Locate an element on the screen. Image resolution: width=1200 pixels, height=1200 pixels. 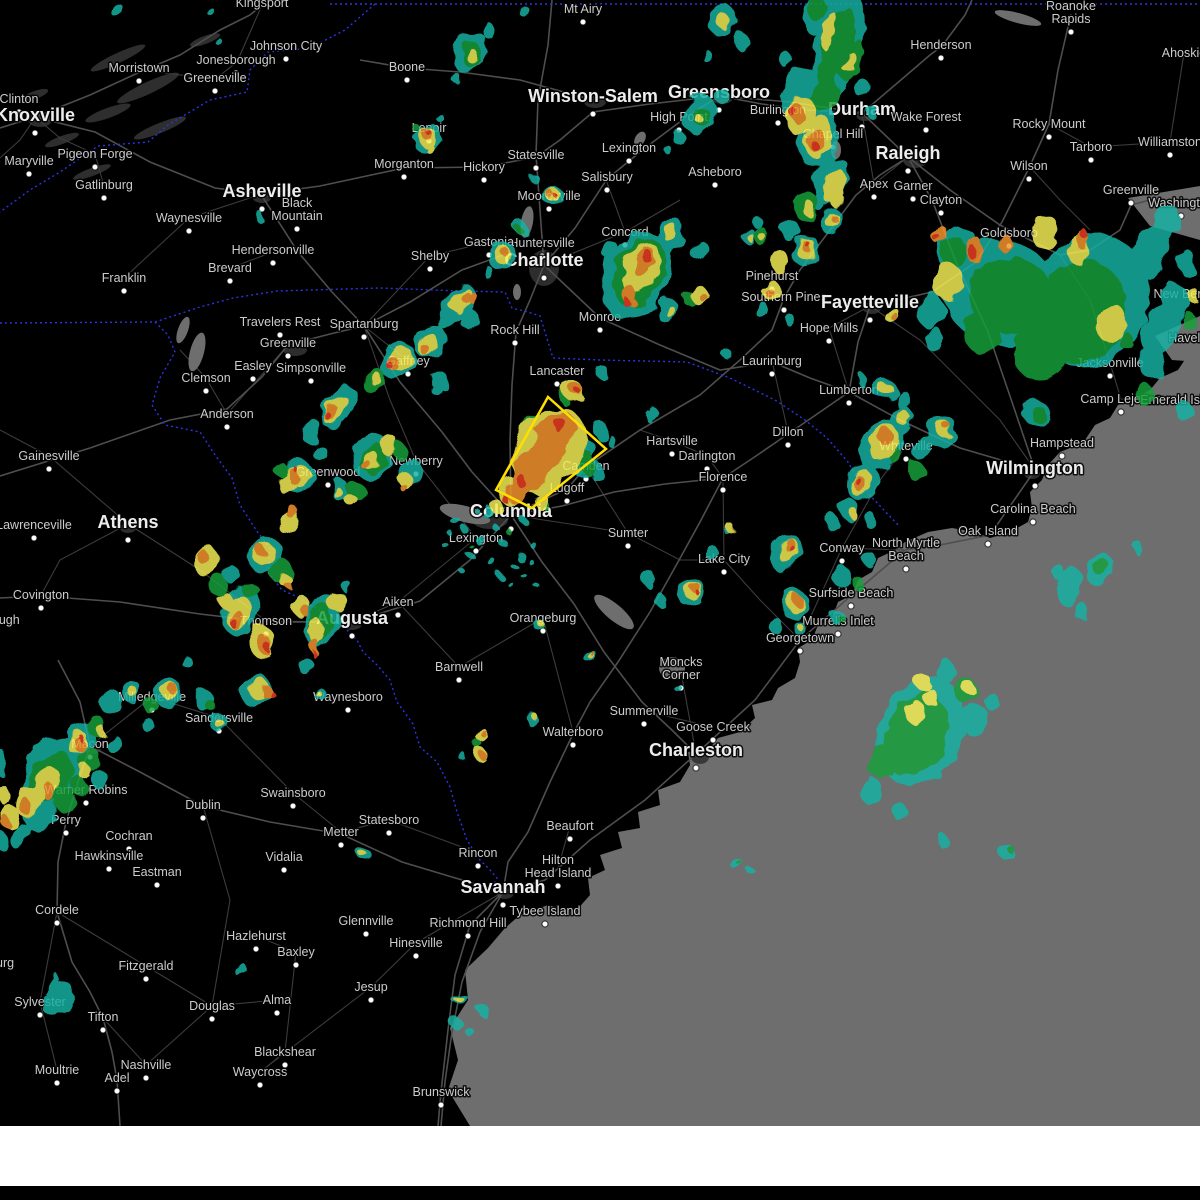
city-label: Tybee Island is located at coordinates (545, 911).